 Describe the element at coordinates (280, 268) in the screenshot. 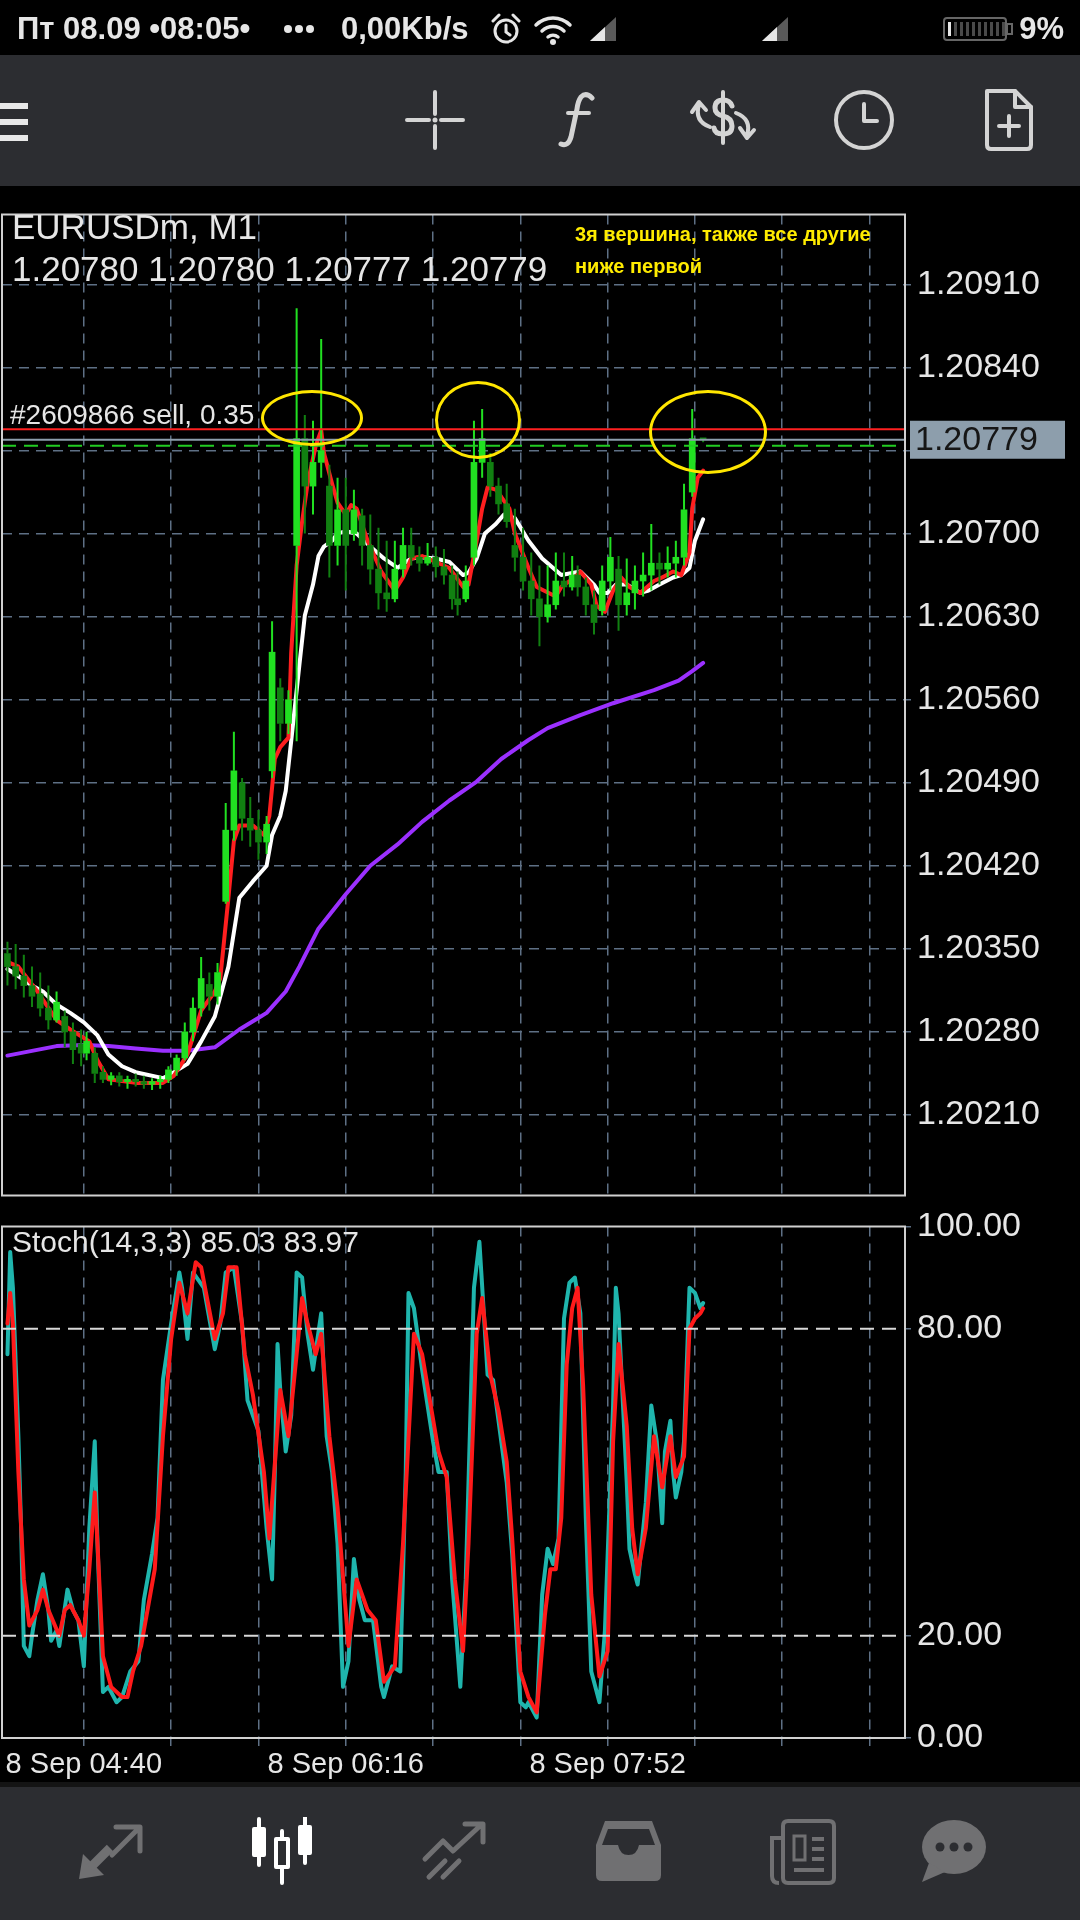

I see `text: 1.20780 1.20780 1.20777 1.20779` at that location.